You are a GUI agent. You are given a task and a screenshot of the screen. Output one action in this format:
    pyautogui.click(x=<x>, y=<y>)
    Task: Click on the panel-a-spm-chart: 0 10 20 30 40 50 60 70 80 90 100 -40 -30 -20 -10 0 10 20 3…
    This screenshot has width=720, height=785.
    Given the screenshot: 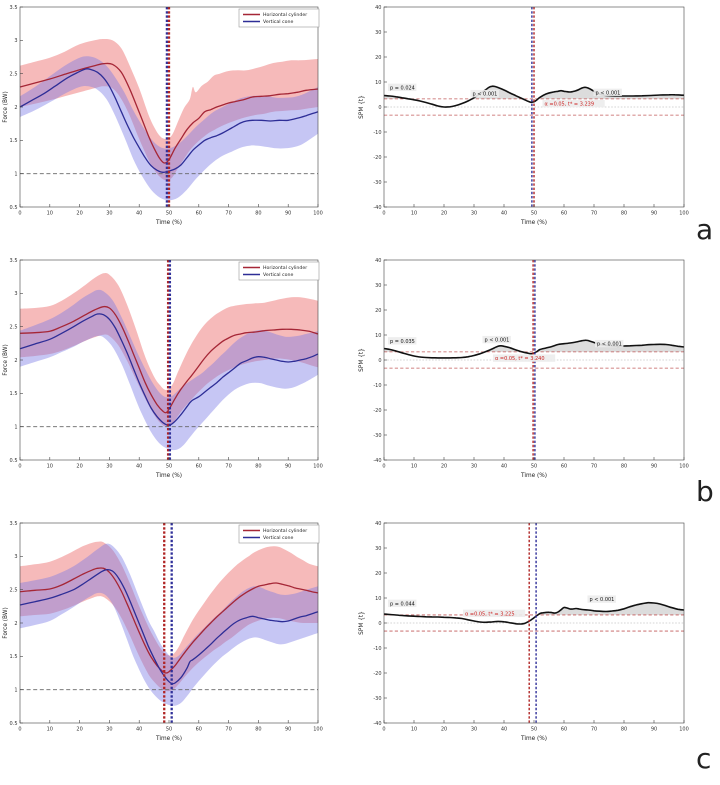 What is the action you would take?
    pyautogui.click(x=524, y=115)
    